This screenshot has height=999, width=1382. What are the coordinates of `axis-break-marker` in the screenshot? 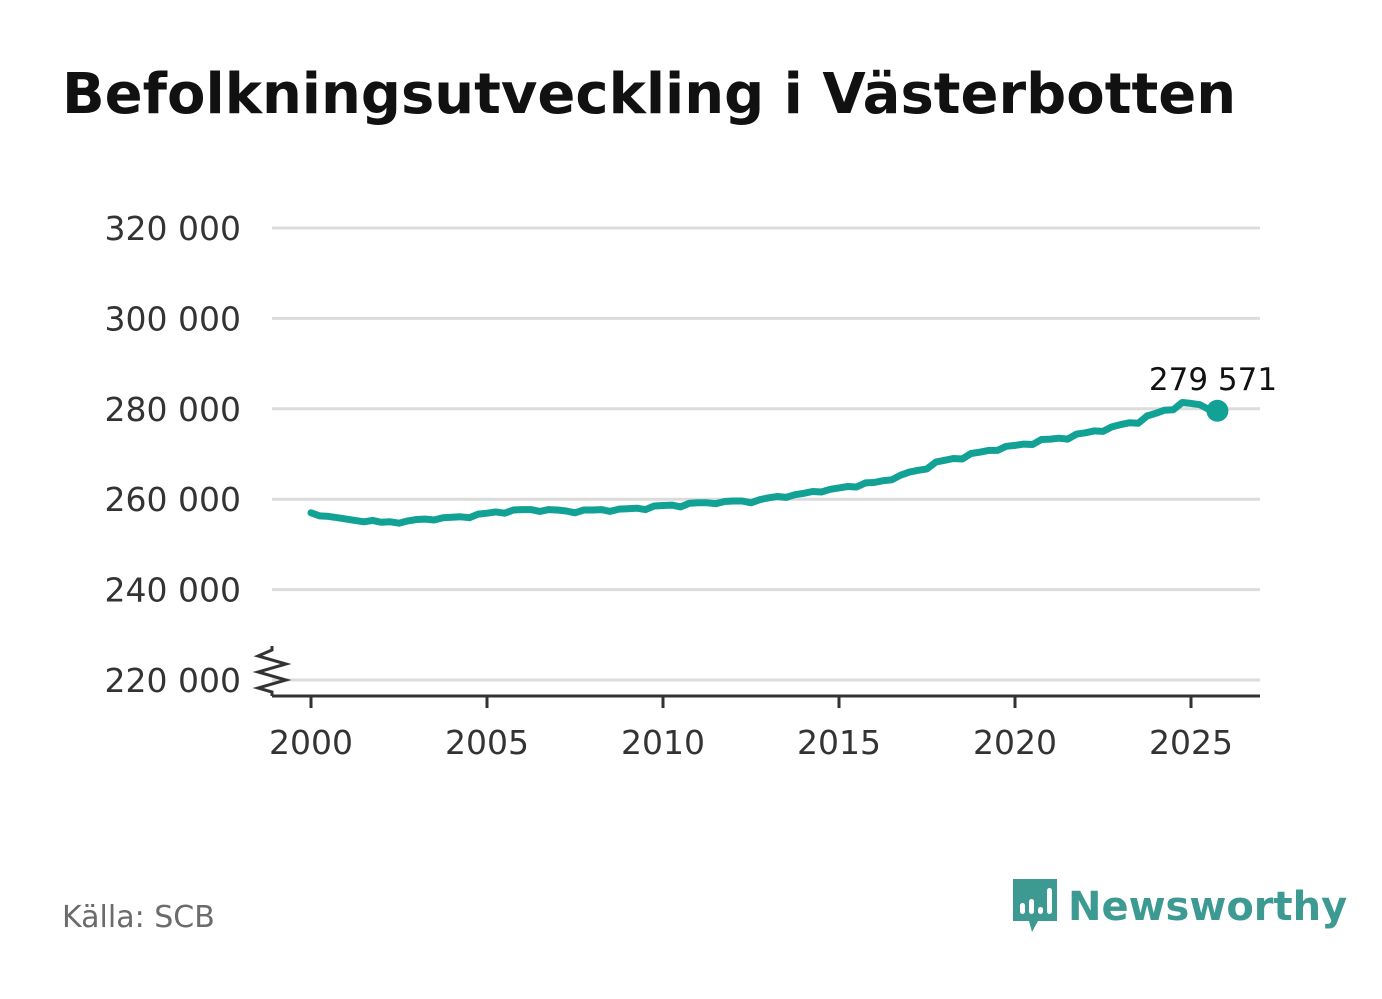 It's located at (272, 671).